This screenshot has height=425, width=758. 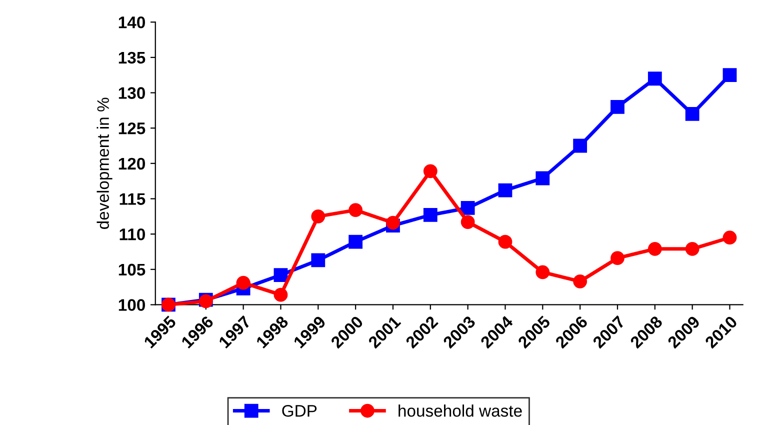 What do you see at coordinates (131, 22) in the screenshot?
I see `y-tick-label: 140` at bounding box center [131, 22].